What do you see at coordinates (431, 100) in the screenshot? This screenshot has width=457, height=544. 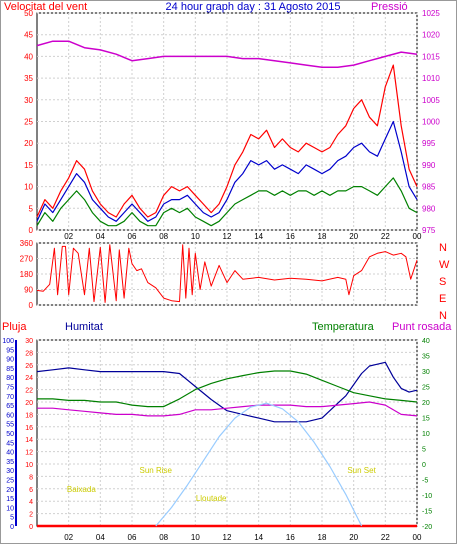 I see `pressure-y-tick-label: 1005` at bounding box center [431, 100].